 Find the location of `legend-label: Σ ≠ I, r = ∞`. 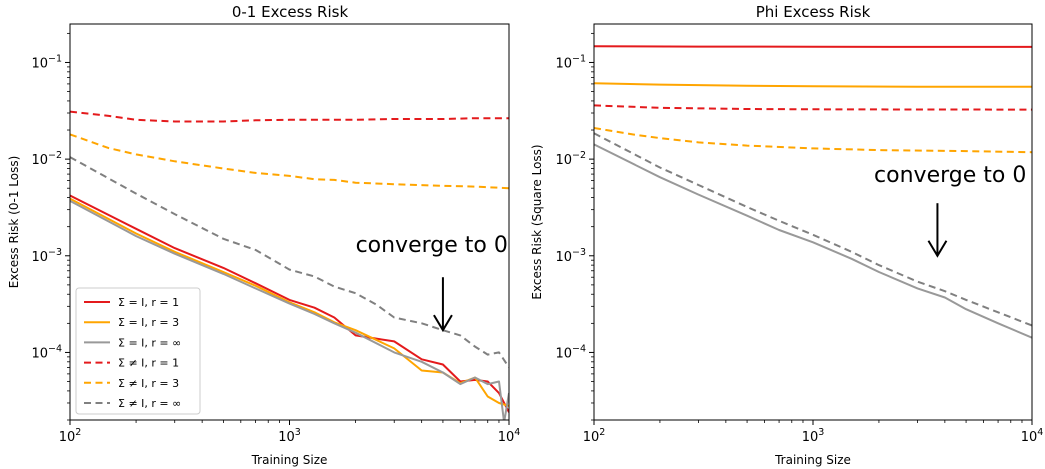

legend-label: Σ ≠ I, r = ∞ is located at coordinates (149, 403).